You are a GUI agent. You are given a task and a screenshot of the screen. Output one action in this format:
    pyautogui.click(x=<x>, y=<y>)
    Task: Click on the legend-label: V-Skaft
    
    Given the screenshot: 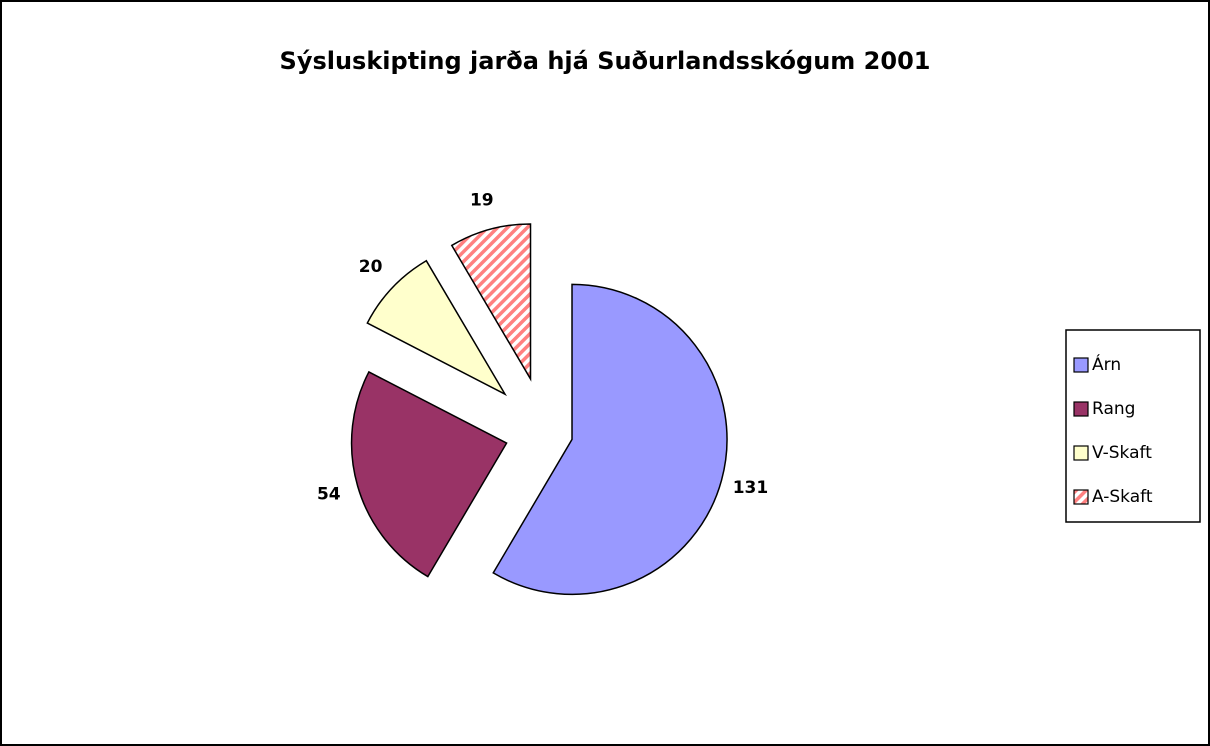 What is the action you would take?
    pyautogui.click(x=1122, y=453)
    